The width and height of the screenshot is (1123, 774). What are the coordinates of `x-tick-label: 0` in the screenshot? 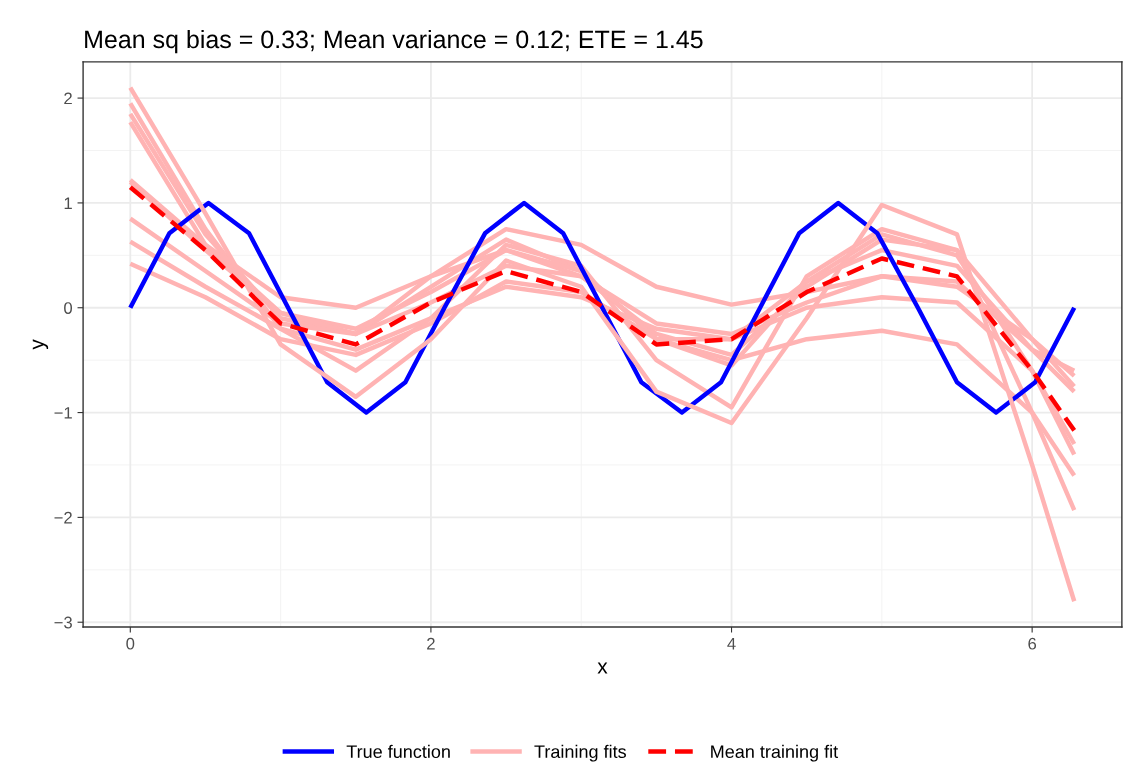 It's located at (130, 643).